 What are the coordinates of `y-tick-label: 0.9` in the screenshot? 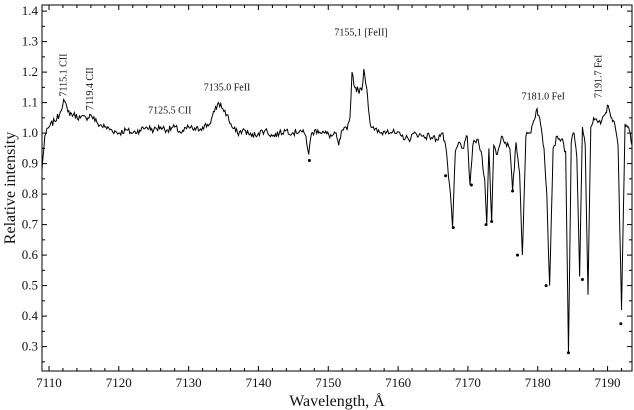 It's located at (30, 163).